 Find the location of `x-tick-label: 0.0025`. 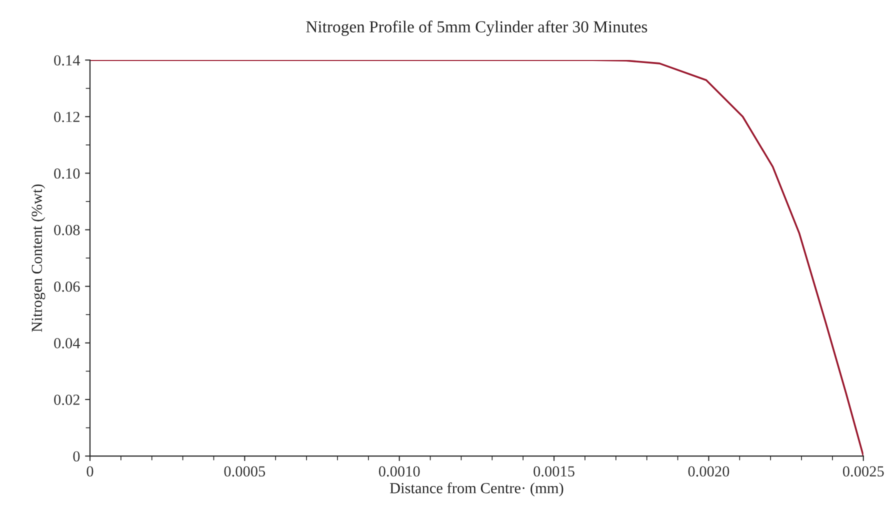

x-tick-label: 0.0025 is located at coordinates (863, 471).